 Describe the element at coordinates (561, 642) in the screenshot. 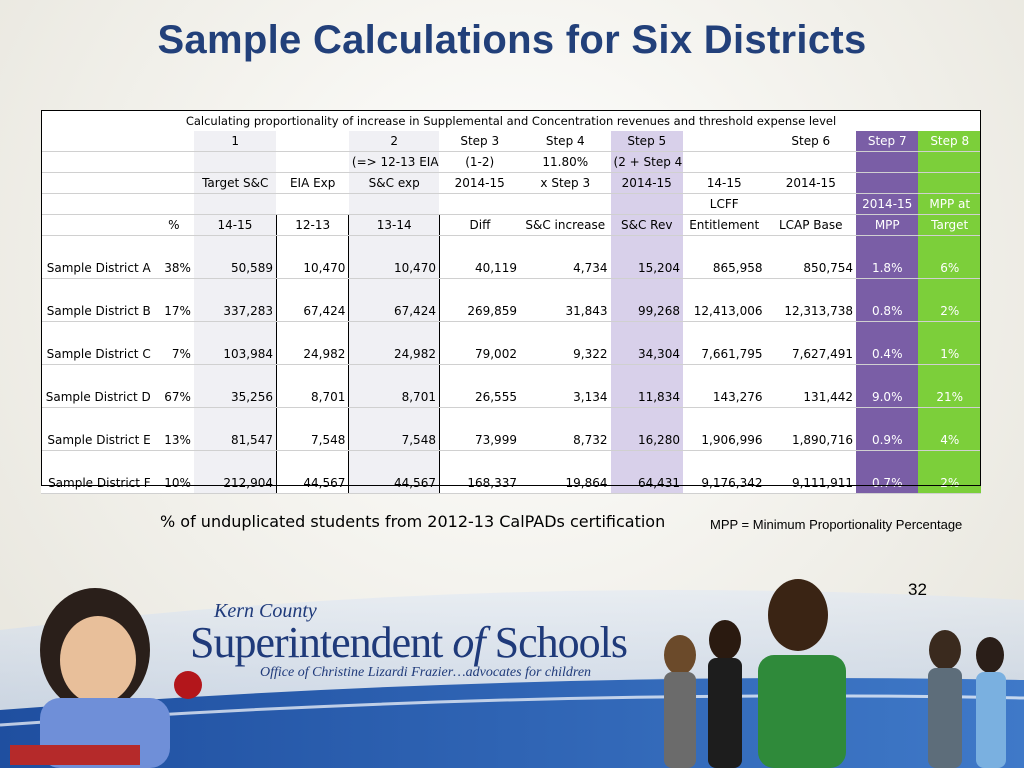

I see `logo-schools: Schools` at that location.